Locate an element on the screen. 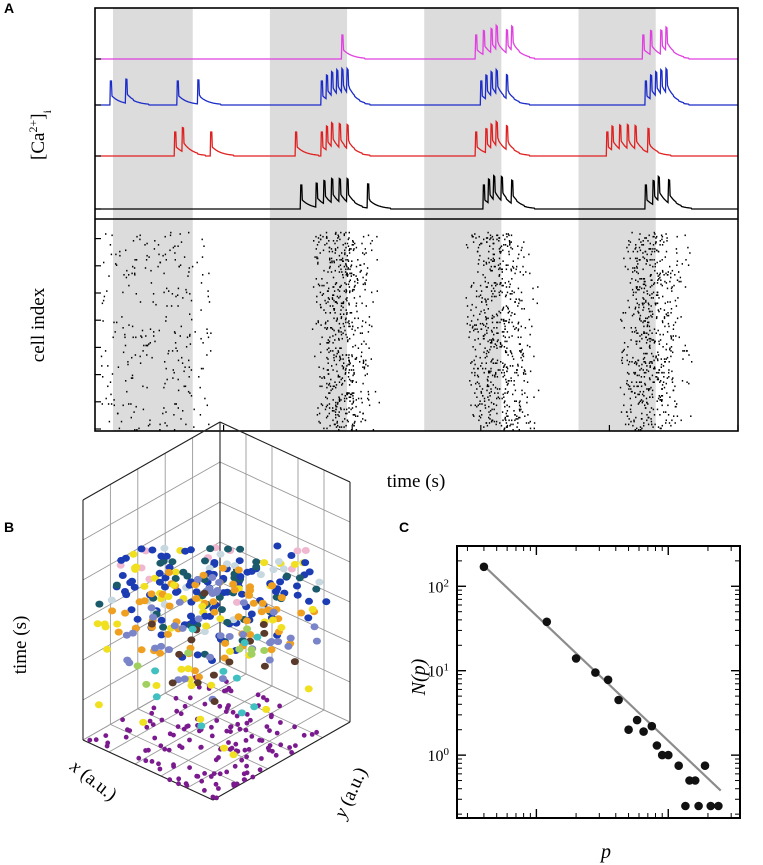 The height and width of the screenshot is (865, 763). calcium-trace is located at coordinates (416, 41).